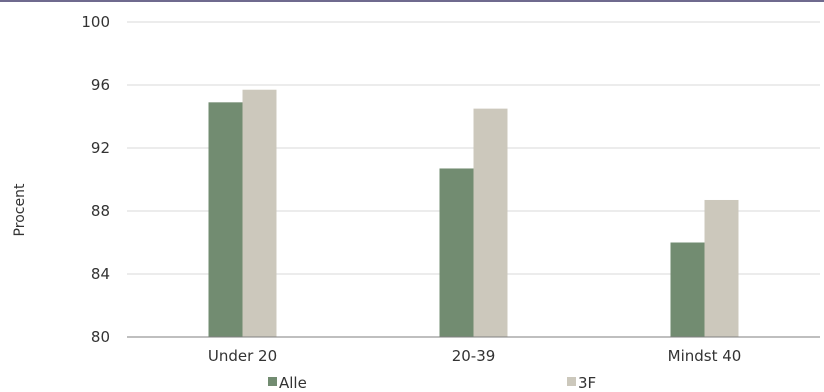 This screenshot has width=824, height=392. What do you see at coordinates (705, 356) in the screenshot?
I see `x-tick-label: Mindst 40` at bounding box center [705, 356].